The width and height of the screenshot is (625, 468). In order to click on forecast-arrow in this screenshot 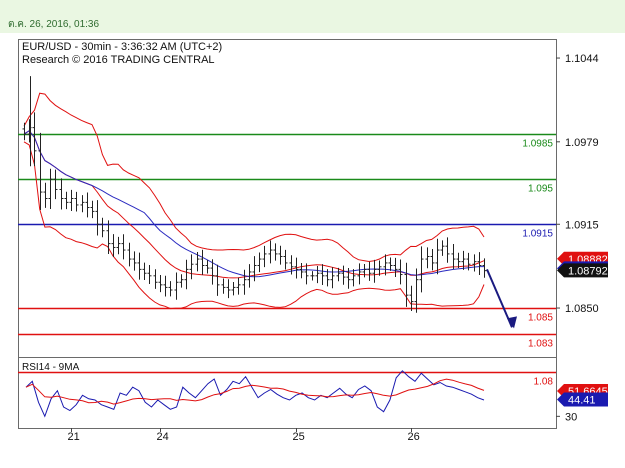, I will do `click(501, 298)`.